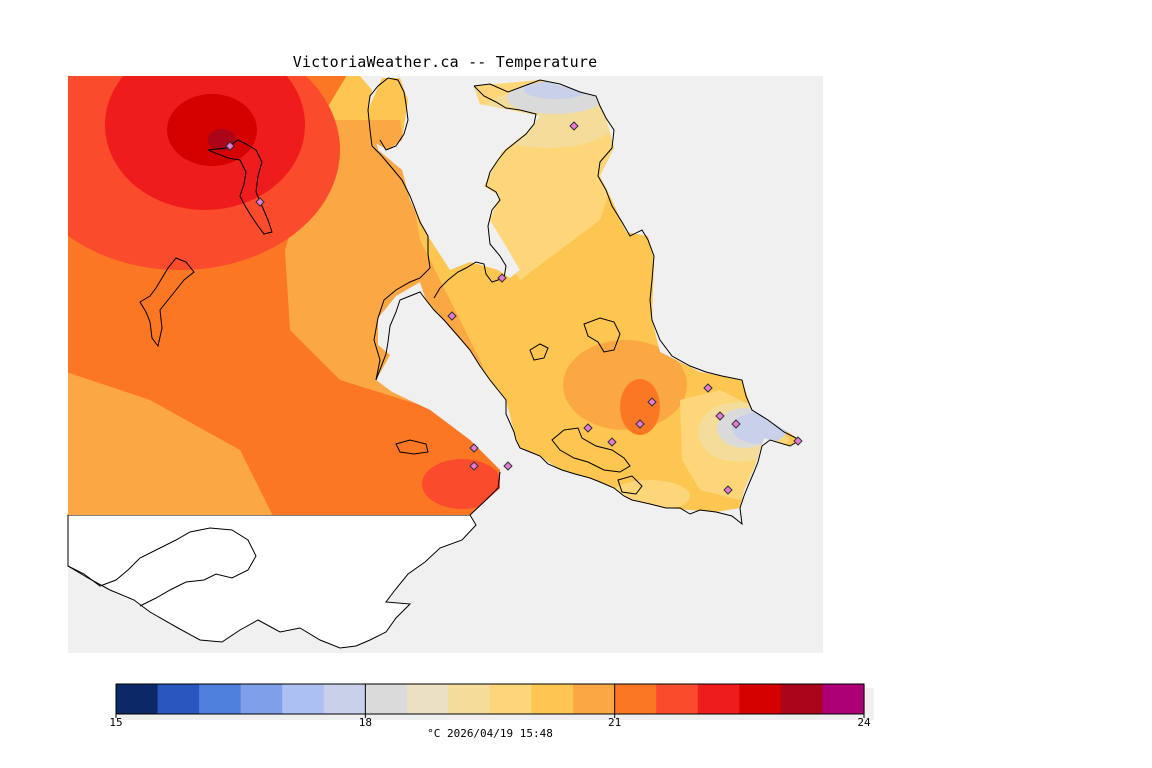 The height and width of the screenshot is (768, 1152). Describe the element at coordinates (490, 733) in the screenshot. I see `colorbar-caption: °C 2026/04/19 15:48` at that location.